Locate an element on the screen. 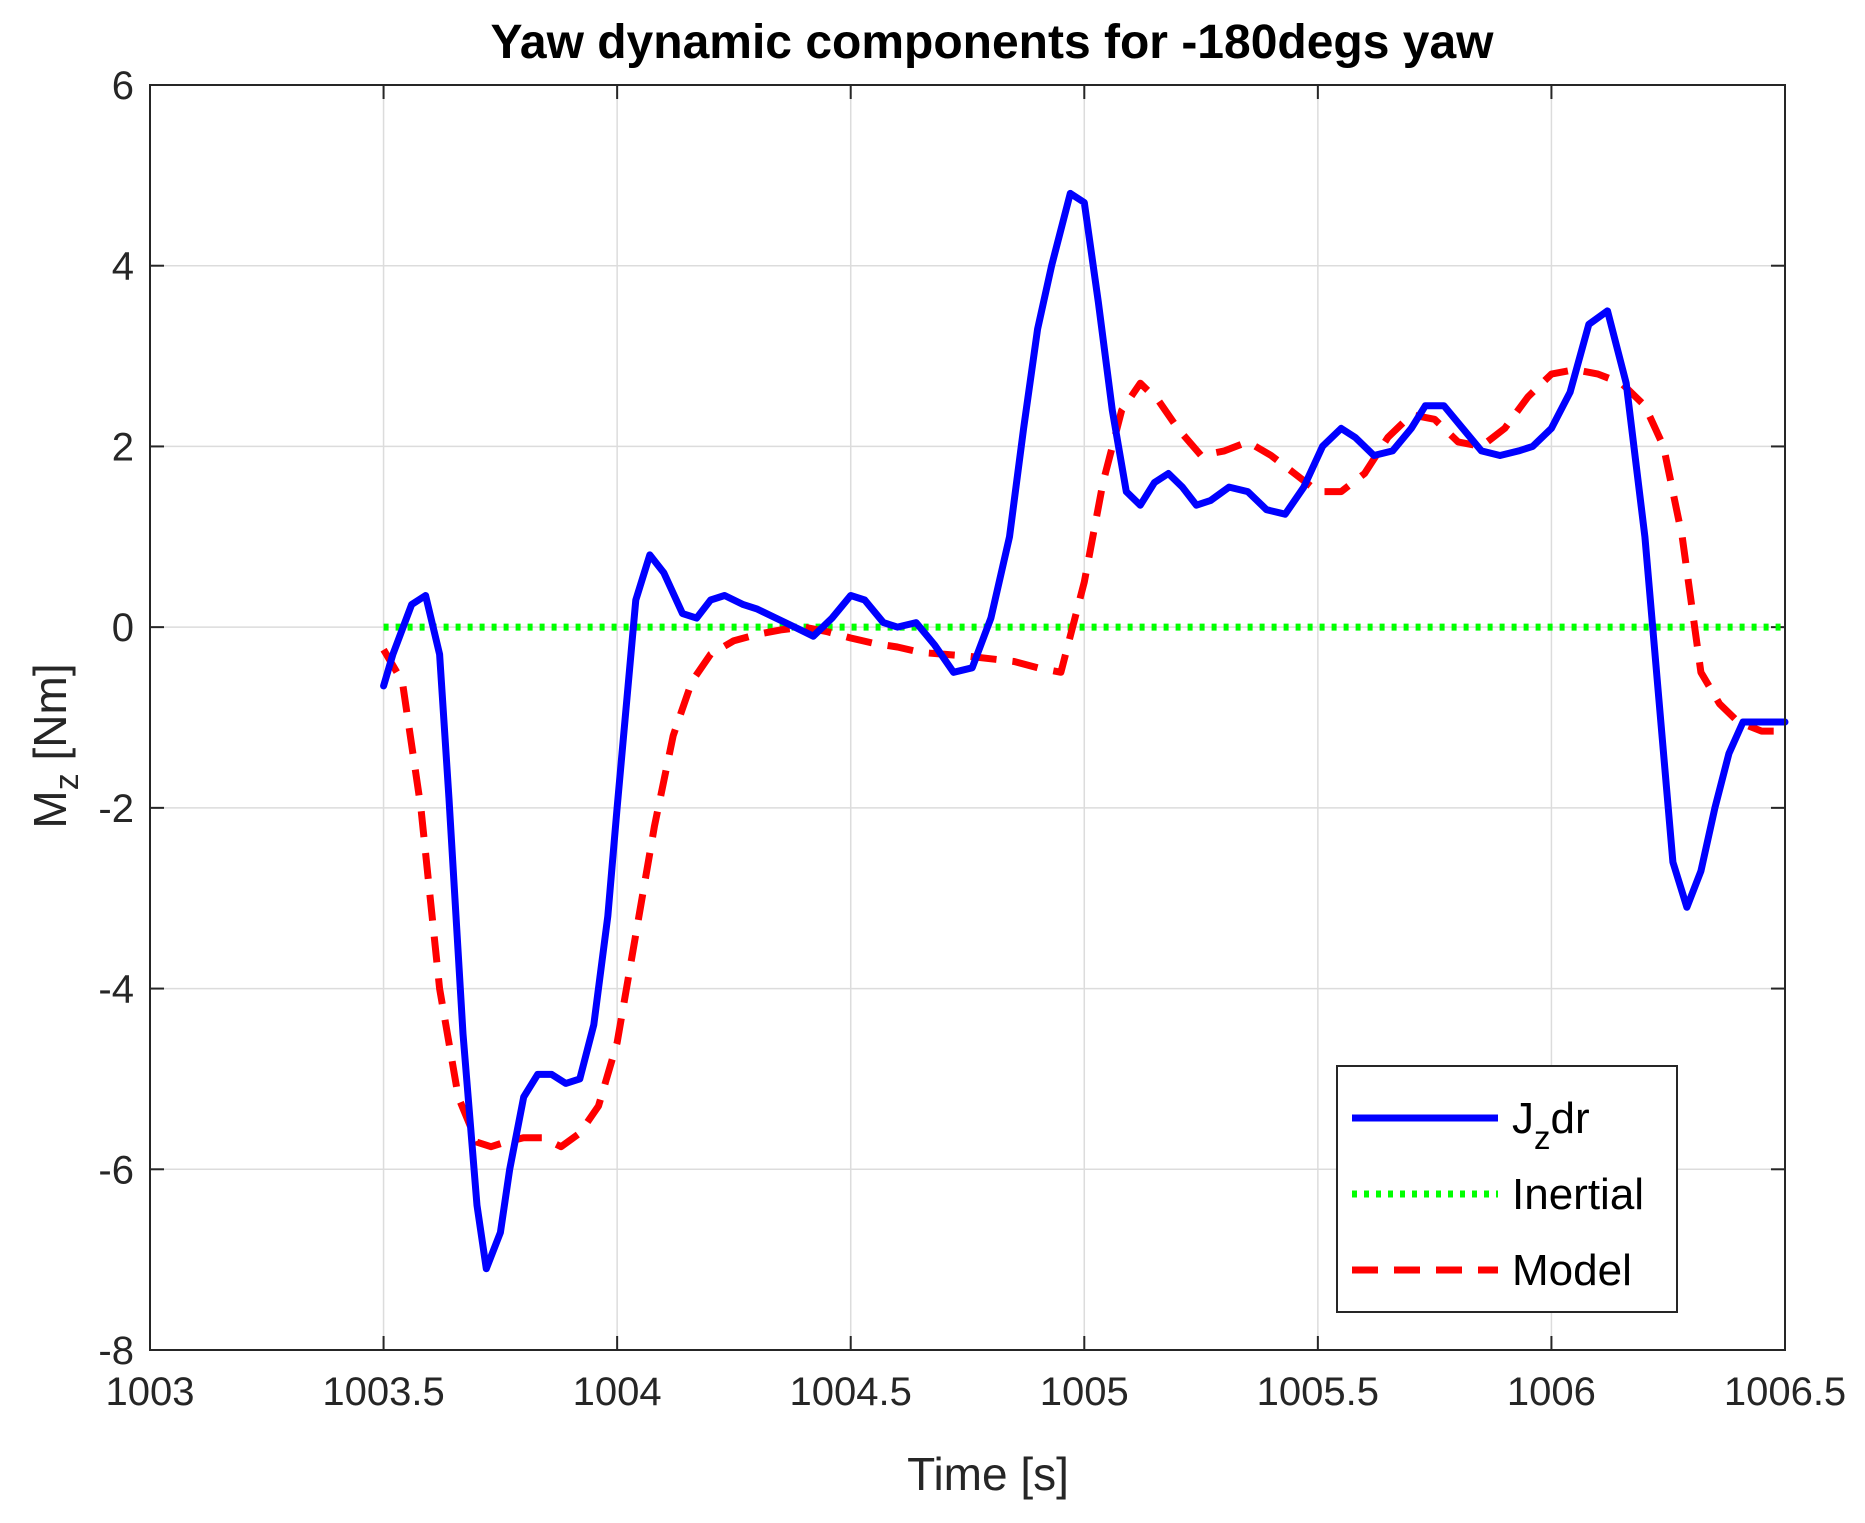  y-axis-label-unit: [Nm] is located at coordinates (50, 718).